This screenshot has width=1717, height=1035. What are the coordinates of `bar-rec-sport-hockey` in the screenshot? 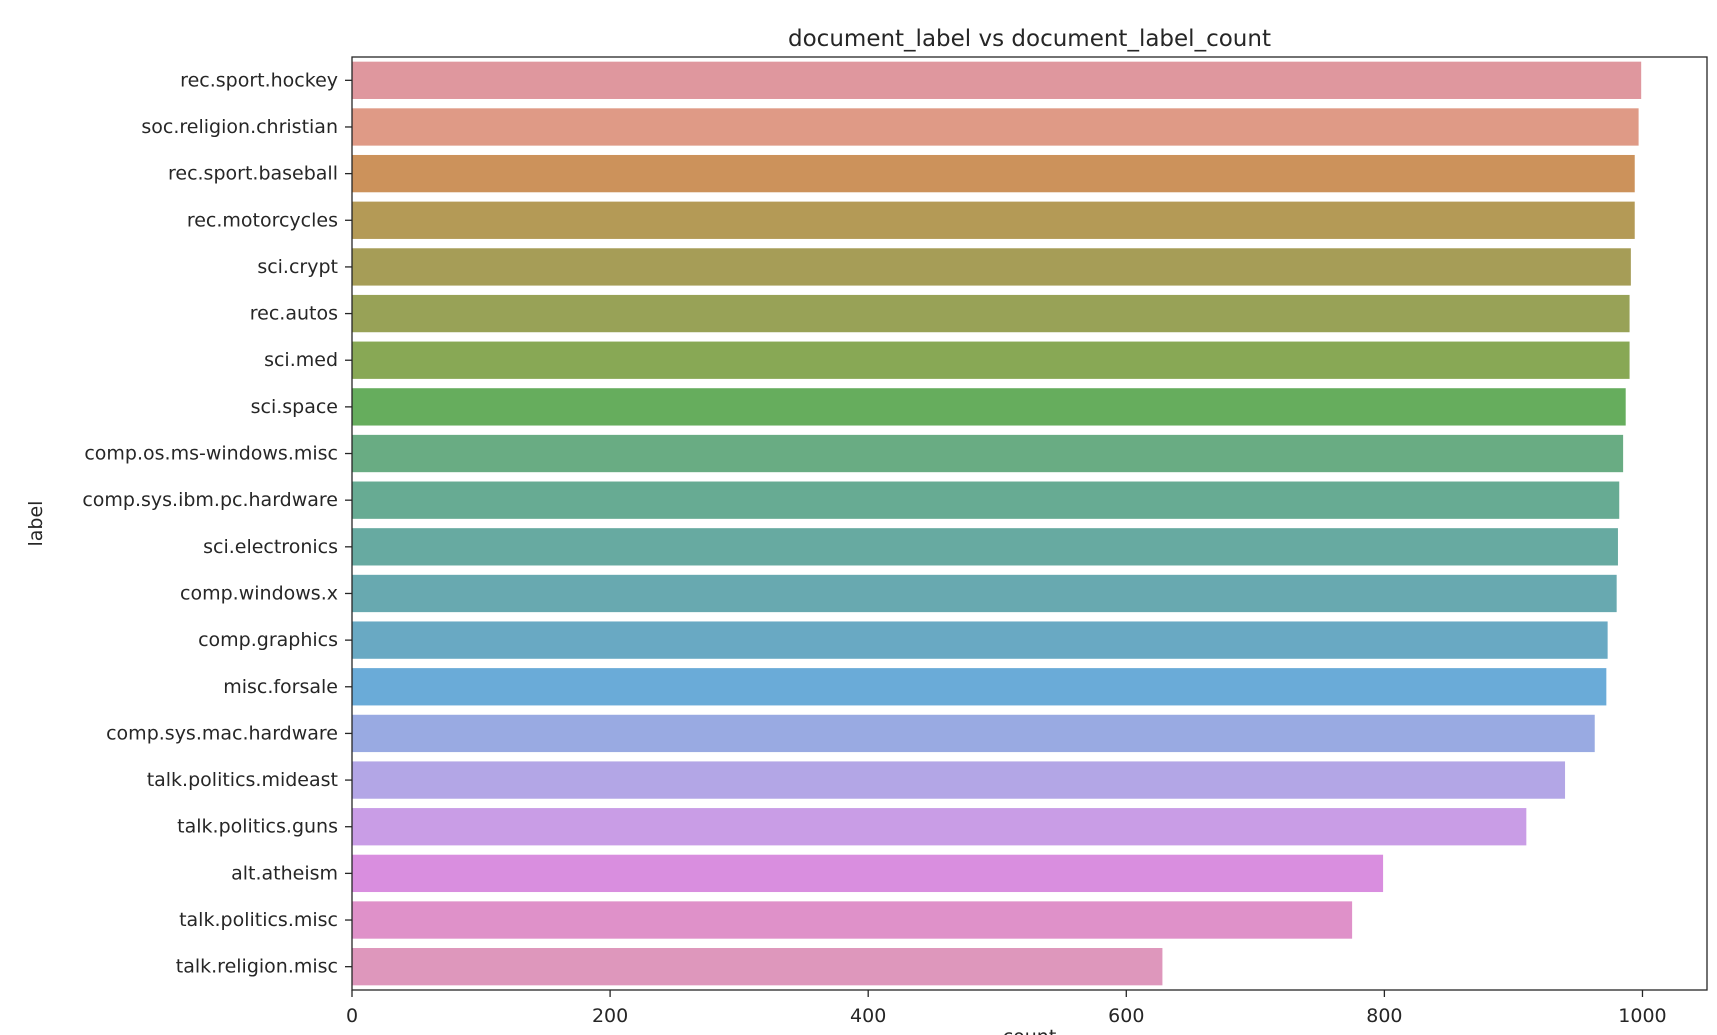 It's located at (997, 80).